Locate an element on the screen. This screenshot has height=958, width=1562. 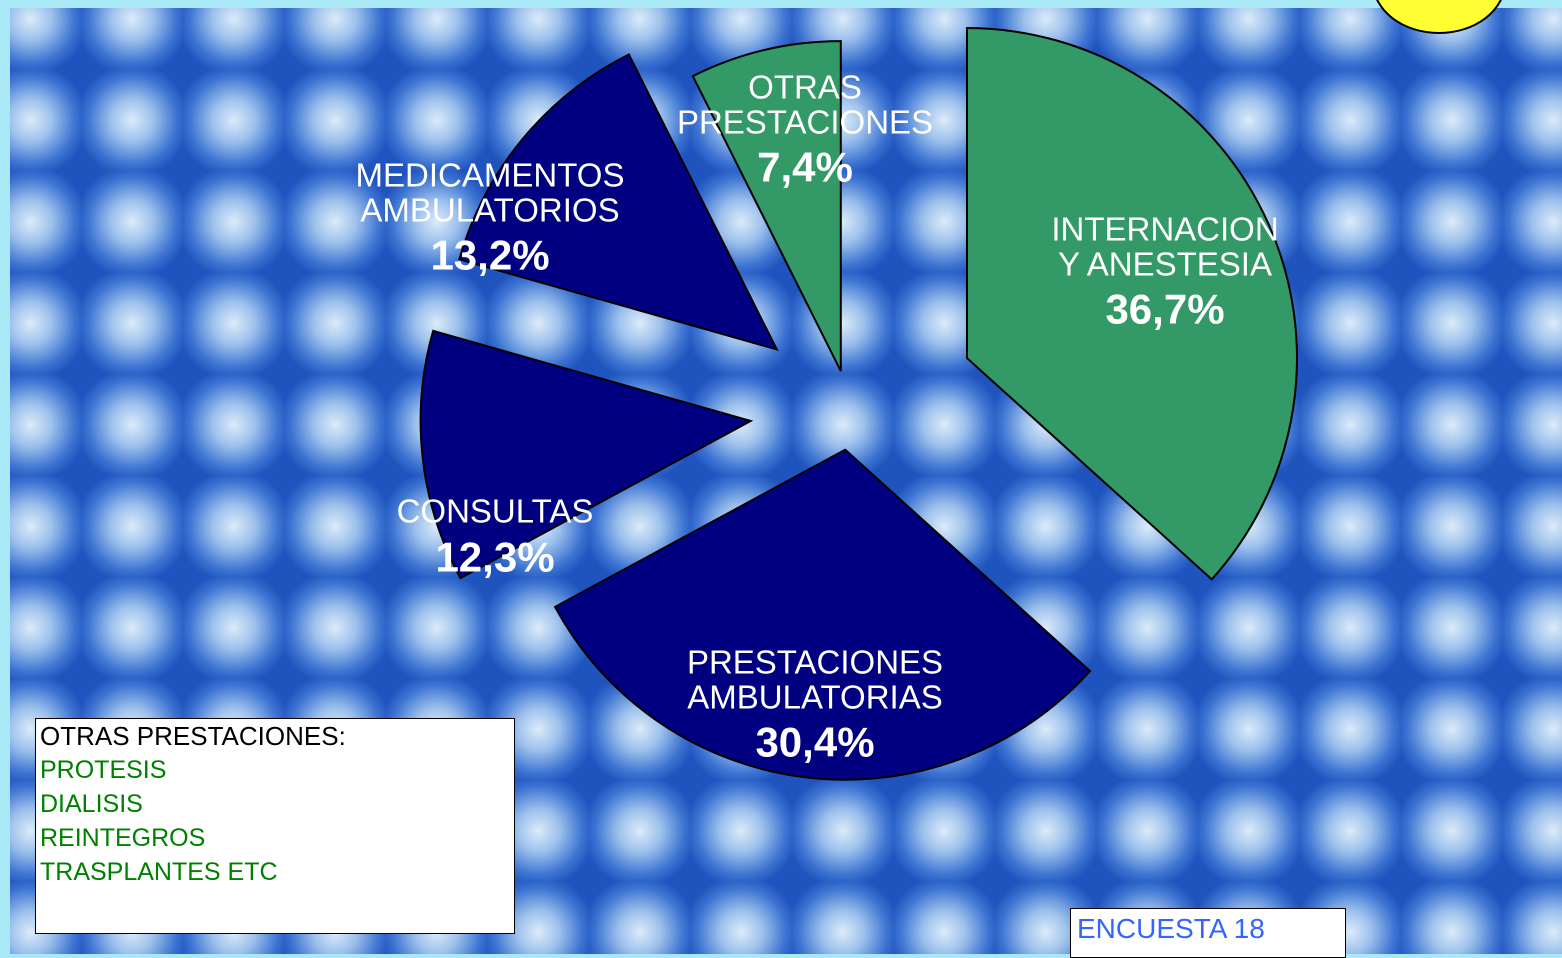
value-label: 12,3% is located at coordinates (495, 557).